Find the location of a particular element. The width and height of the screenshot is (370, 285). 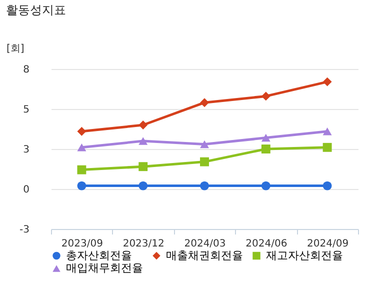

legend-label: 총자산회전율 is located at coordinates (99, 255).